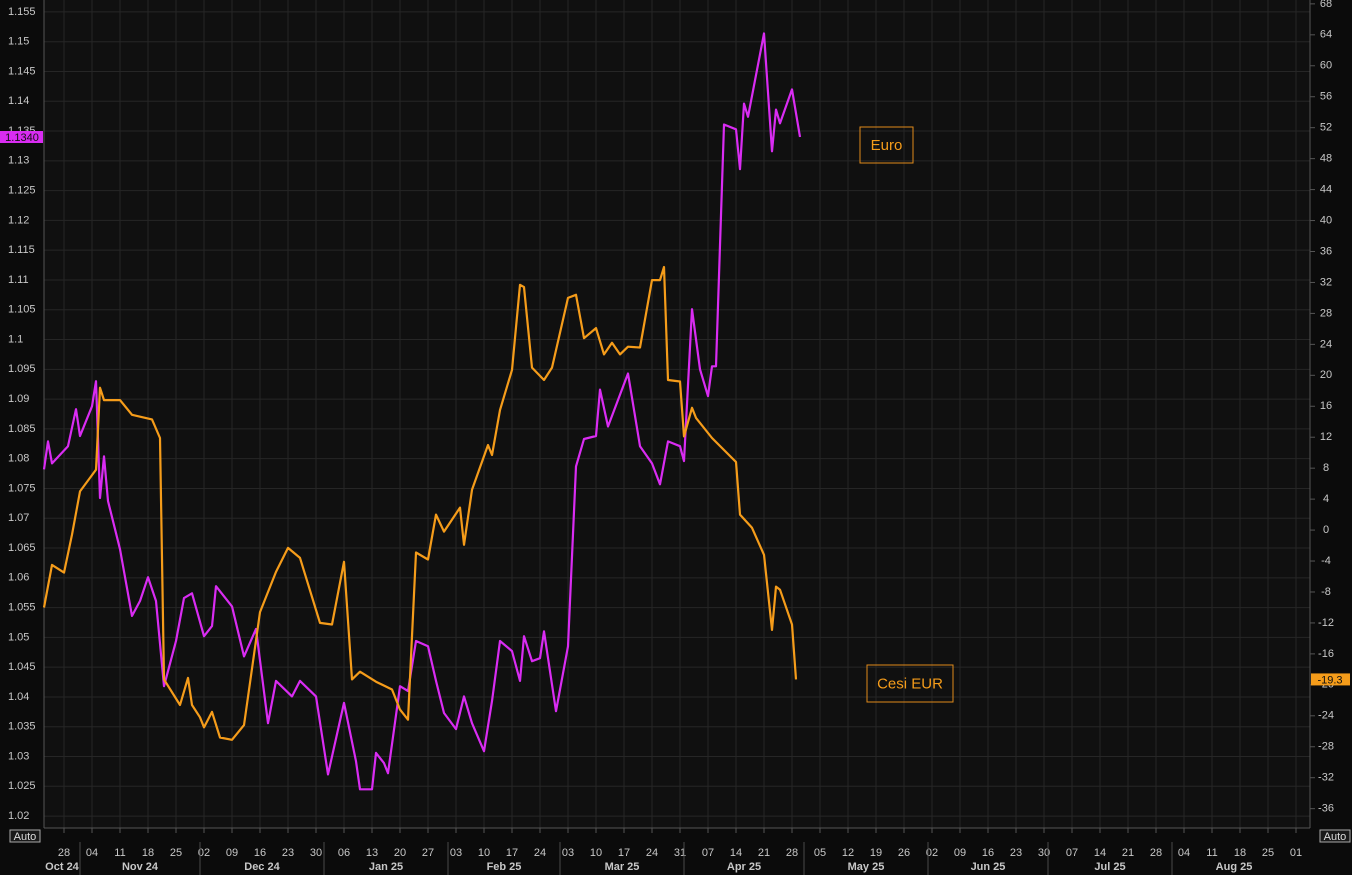  Describe the element at coordinates (22, 429) in the screenshot. I see `y-tick-label: 1.085` at that location.